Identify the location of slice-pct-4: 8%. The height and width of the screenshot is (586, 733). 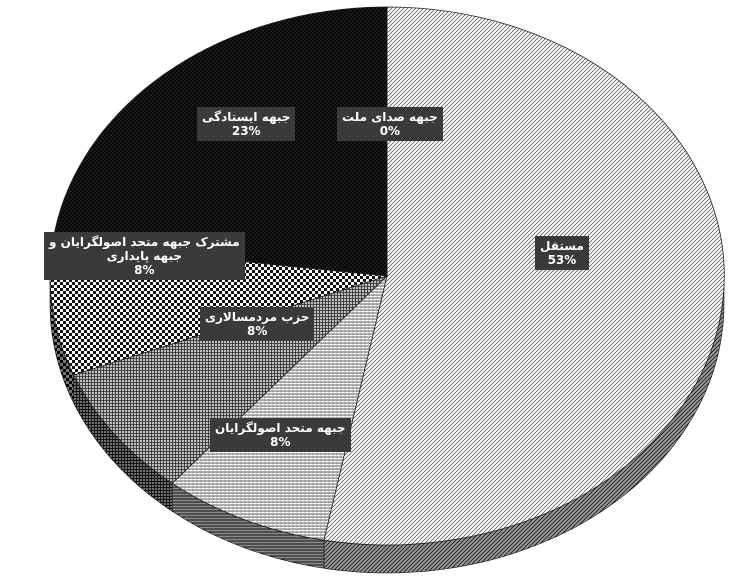
(144, 270).